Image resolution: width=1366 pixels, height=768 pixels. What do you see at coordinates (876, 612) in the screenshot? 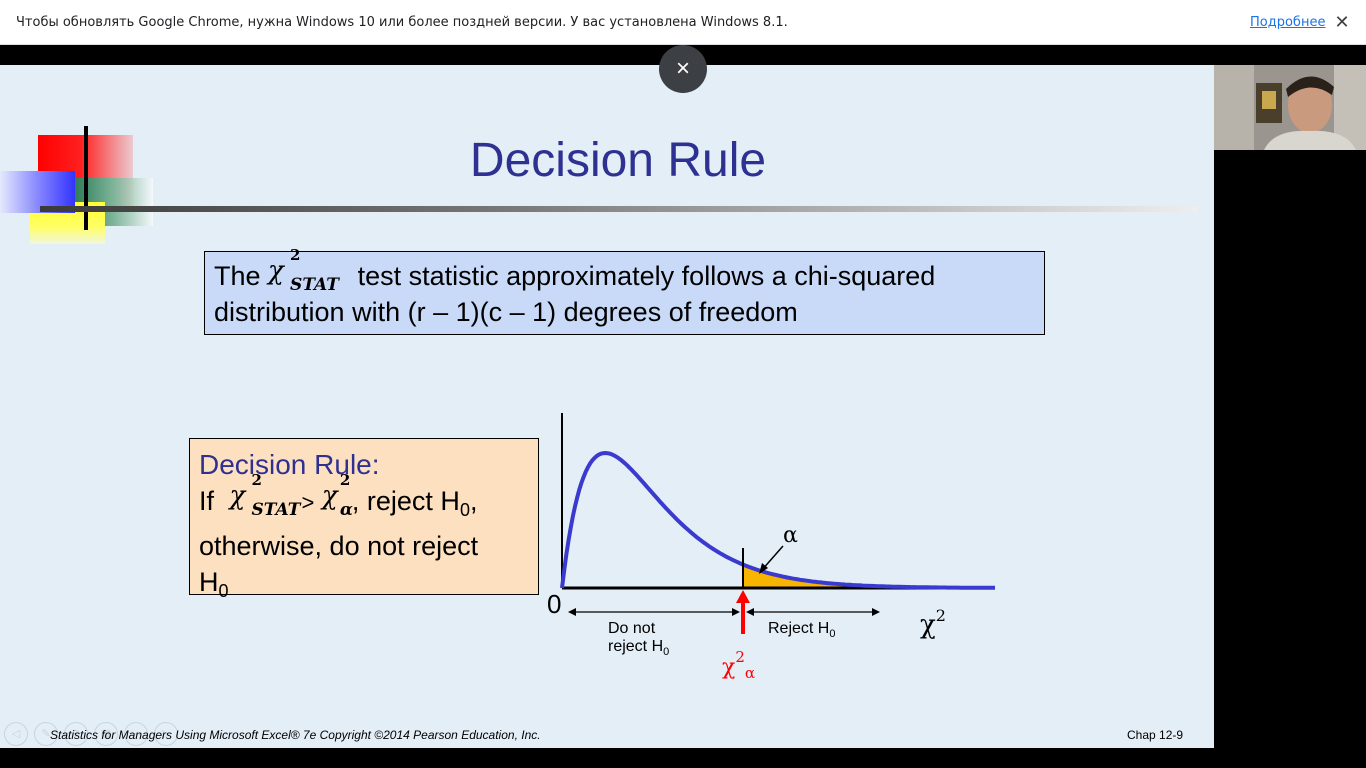
I see `reject-arrow-right-head` at bounding box center [876, 612].